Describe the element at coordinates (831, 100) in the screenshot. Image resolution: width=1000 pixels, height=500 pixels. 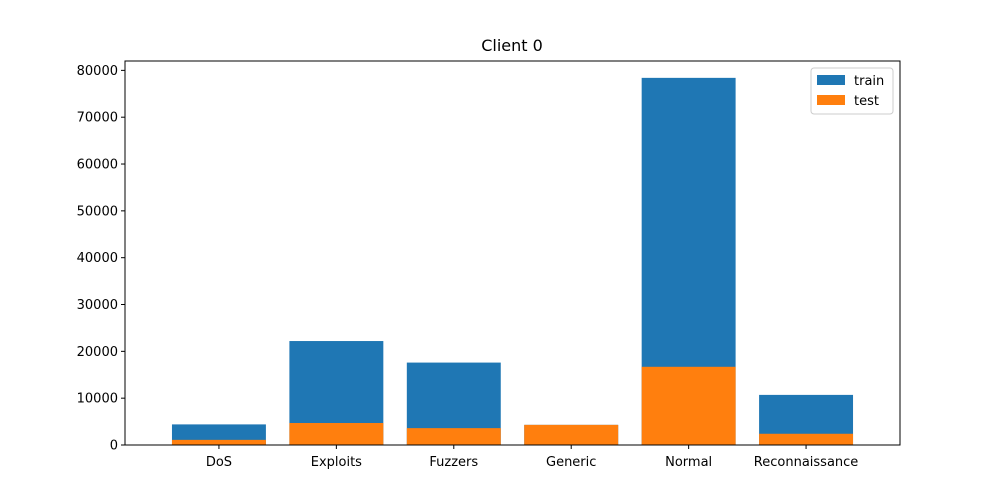
I see `legend-swatch-test` at that location.